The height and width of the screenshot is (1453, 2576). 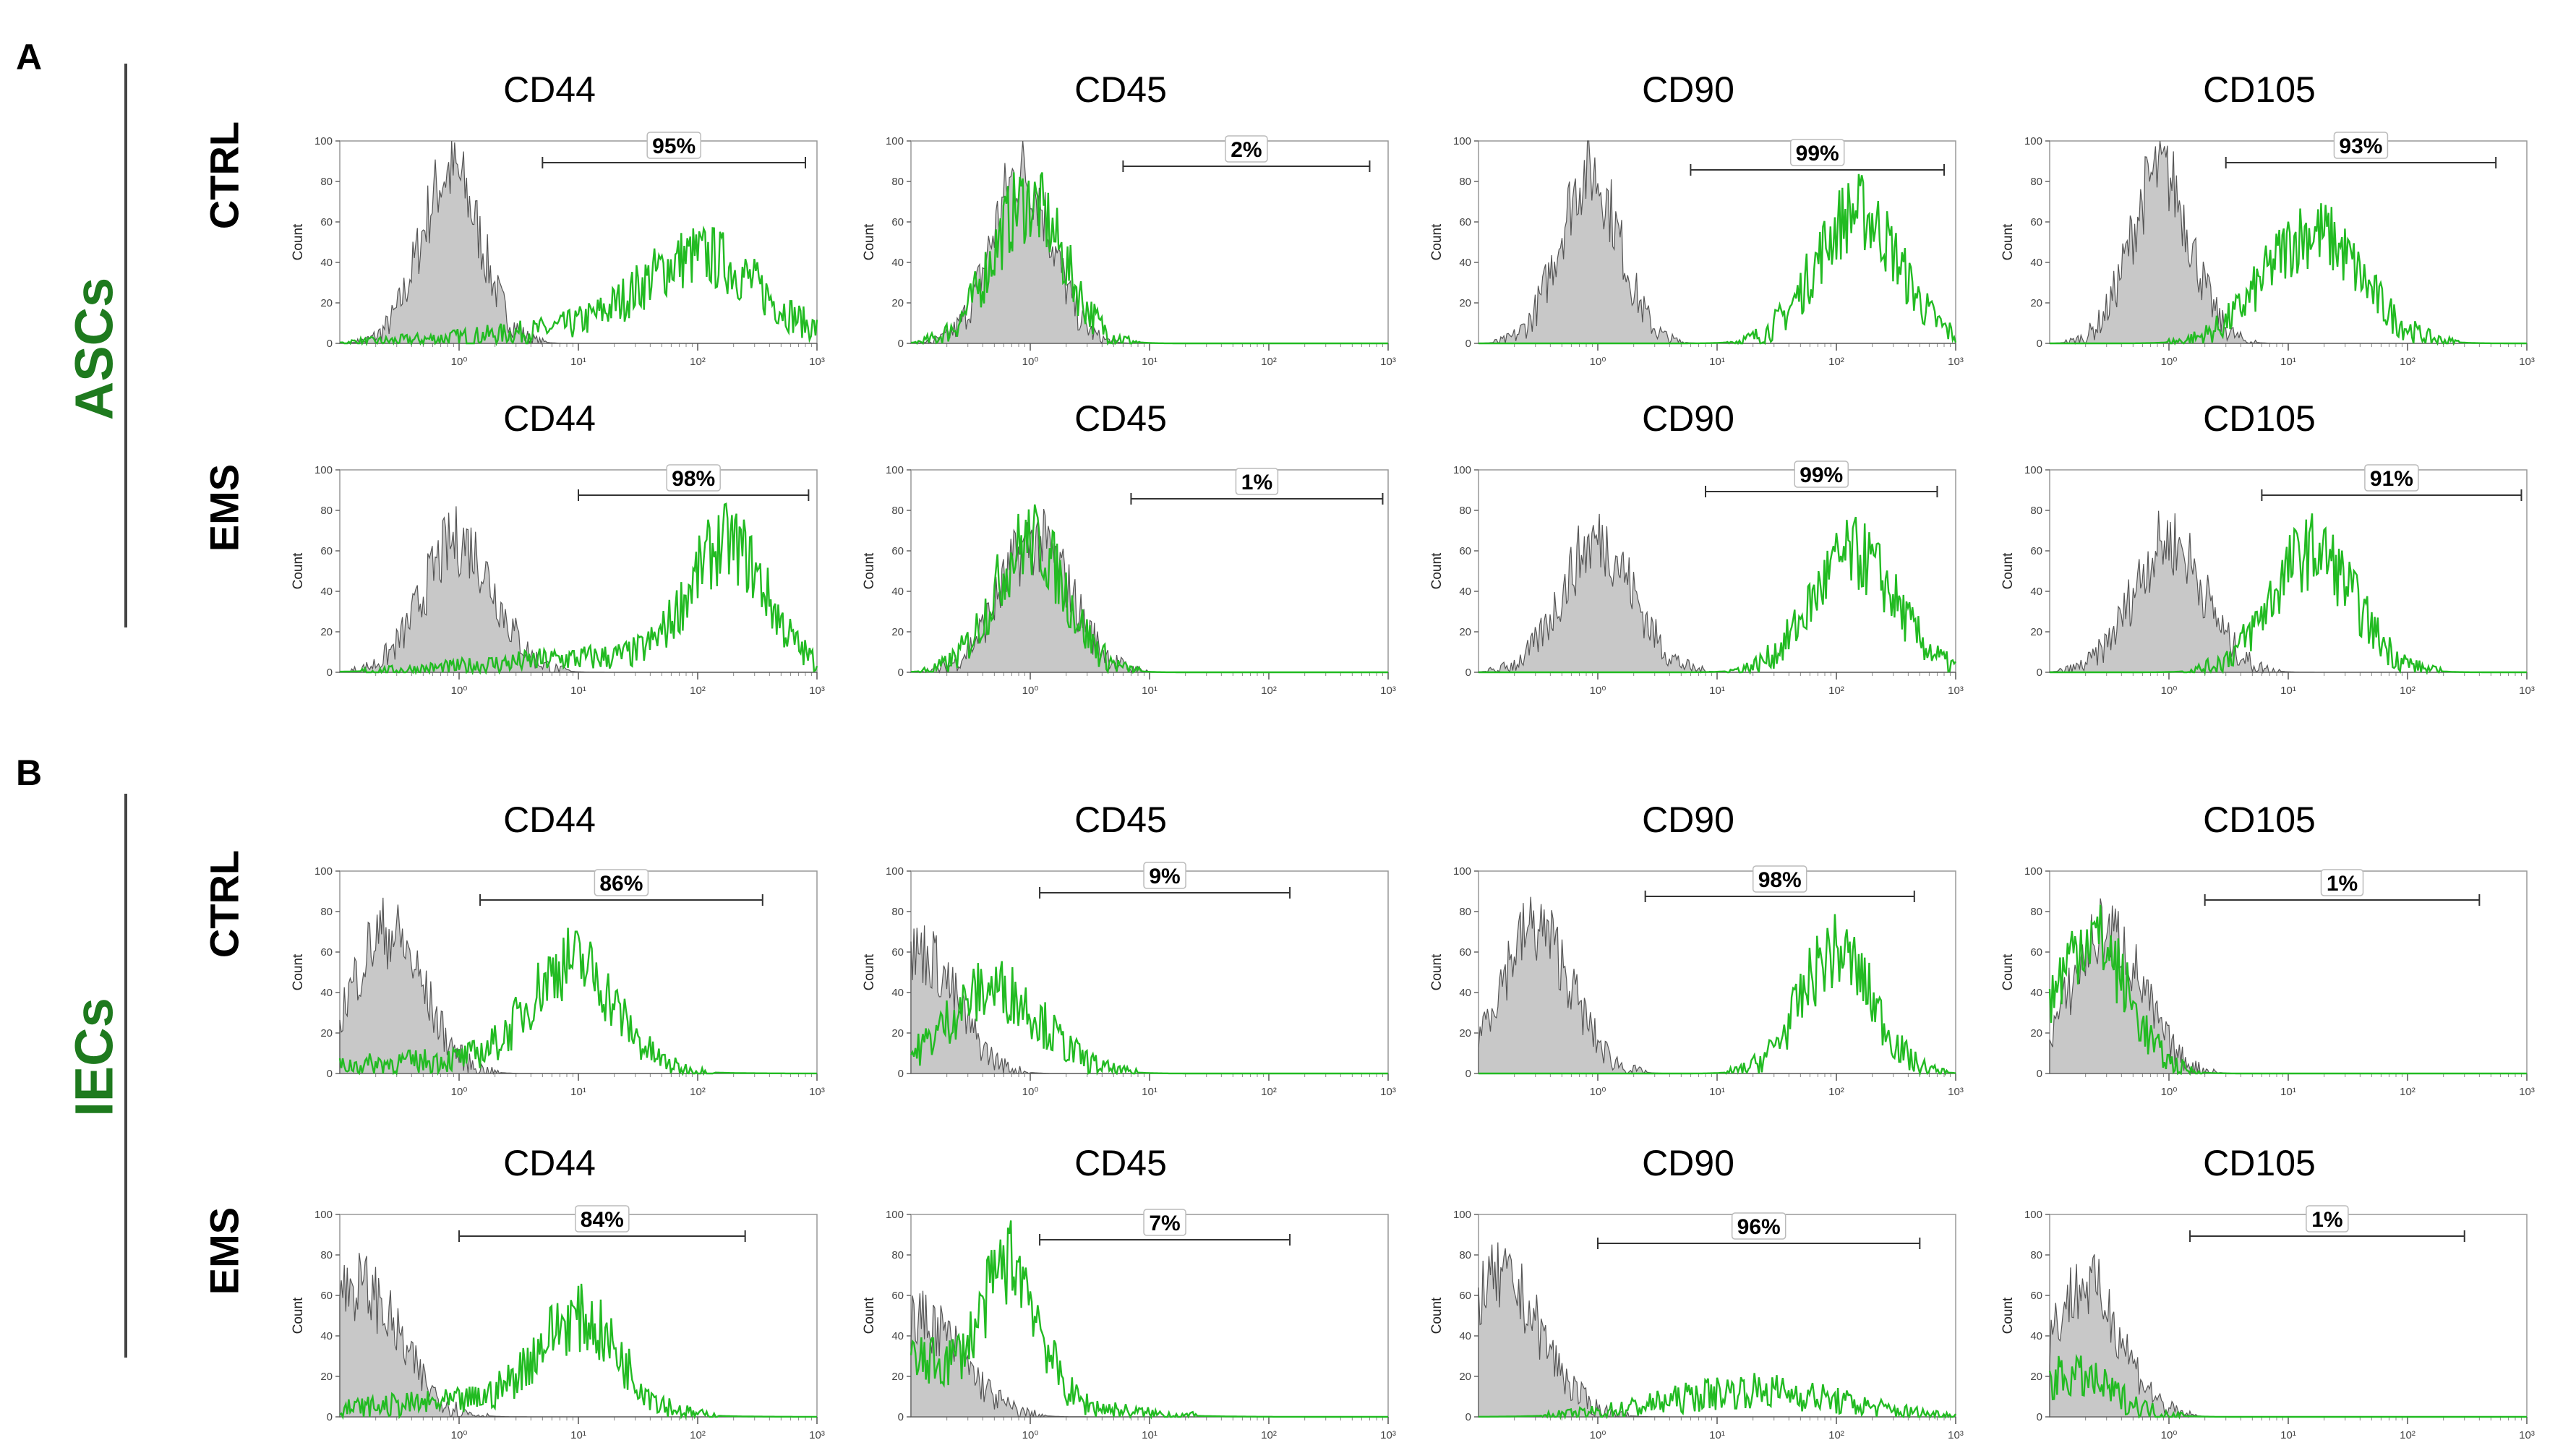 I want to click on percent-label: 2%, so click(x=1247, y=150).